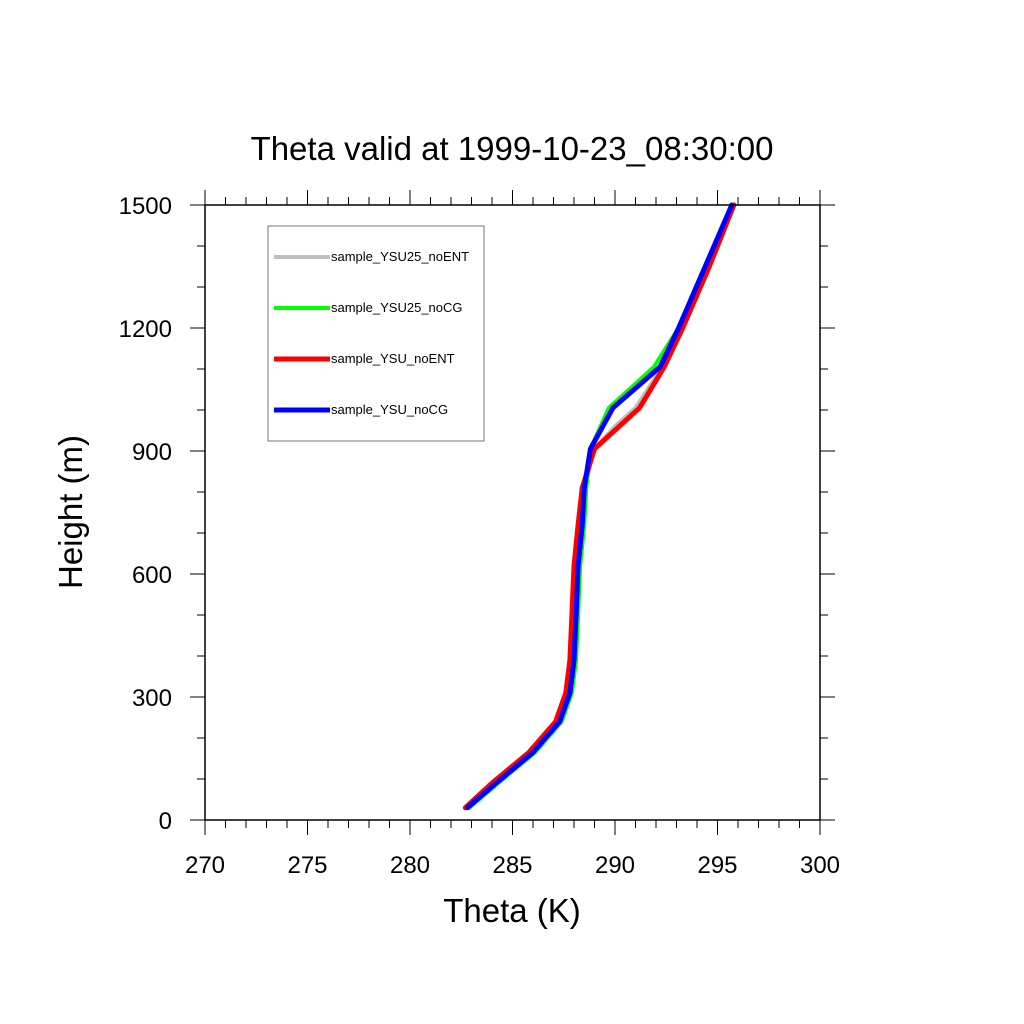  What do you see at coordinates (410, 865) in the screenshot?
I see `x-tick-label: 280` at bounding box center [410, 865].